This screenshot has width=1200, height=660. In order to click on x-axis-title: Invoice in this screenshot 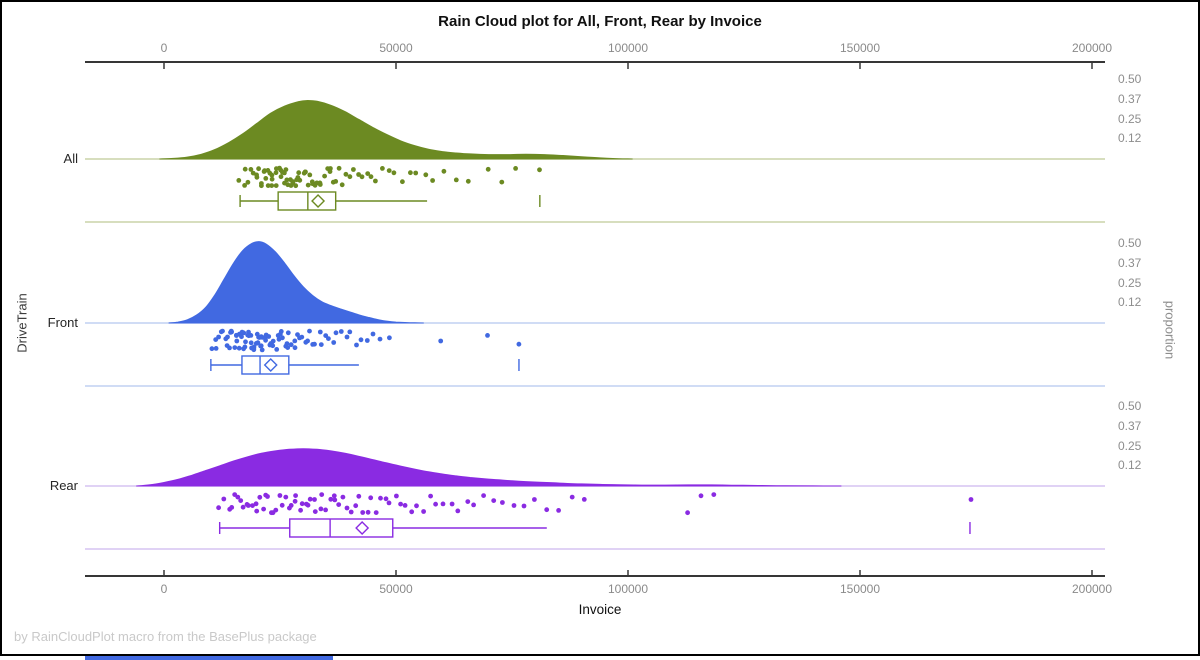, I will do `click(600, 609)`.